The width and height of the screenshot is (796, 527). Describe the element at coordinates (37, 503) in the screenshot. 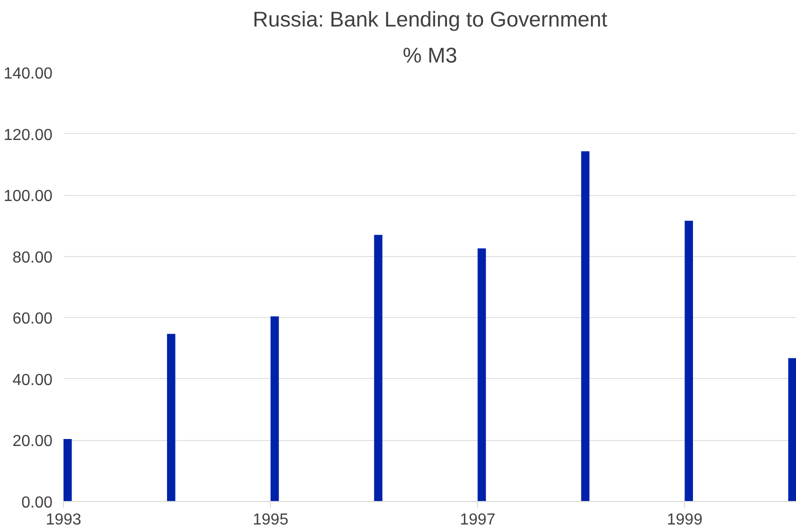

I see `y-tick-label: 0.00` at that location.